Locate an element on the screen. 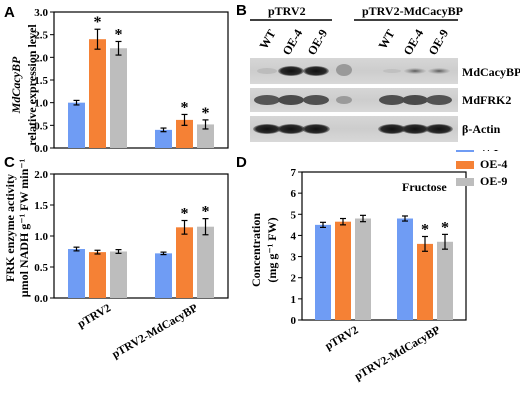 Image resolution: width=520 pixels, height=400 pixels. y-tick-label: 4 is located at coordinates (294, 236).